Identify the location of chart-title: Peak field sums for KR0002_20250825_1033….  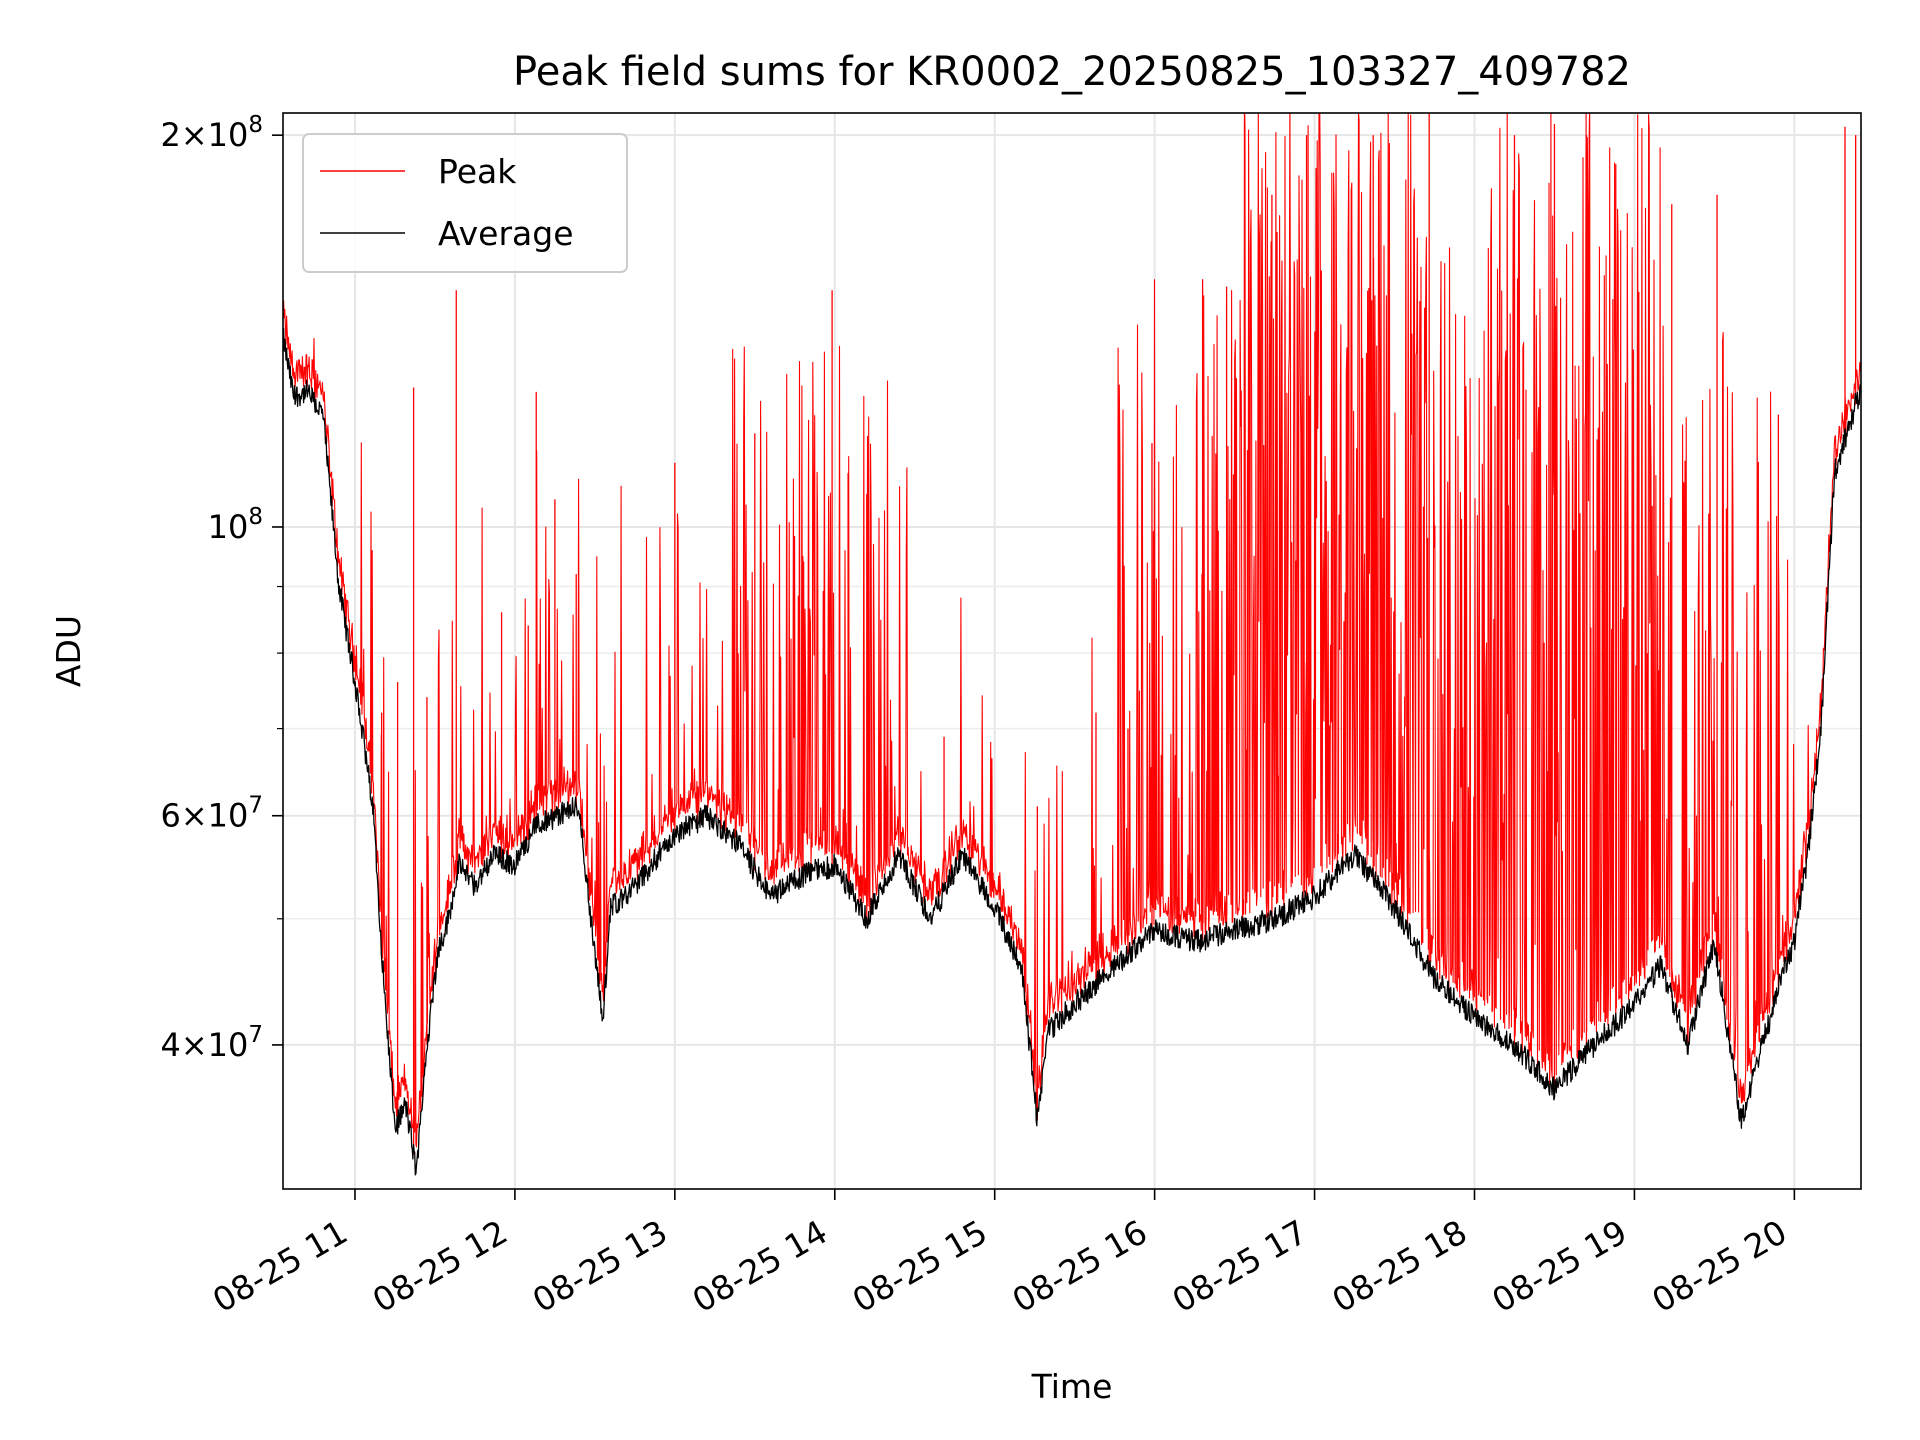
(1072, 72).